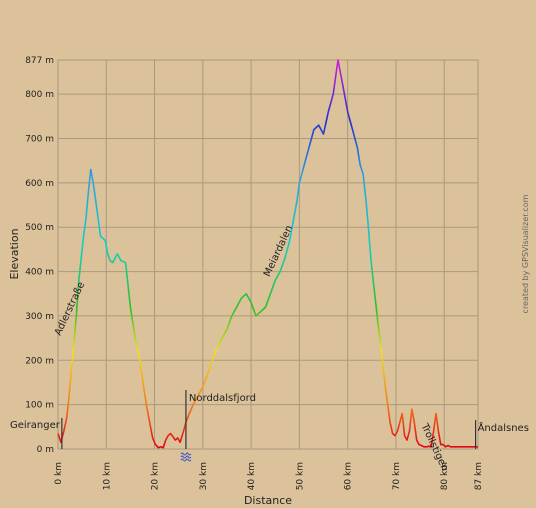 This screenshot has height=508, width=536. Describe the element at coordinates (14, 253) in the screenshot. I see `y-axis-label: Elevation` at that location.